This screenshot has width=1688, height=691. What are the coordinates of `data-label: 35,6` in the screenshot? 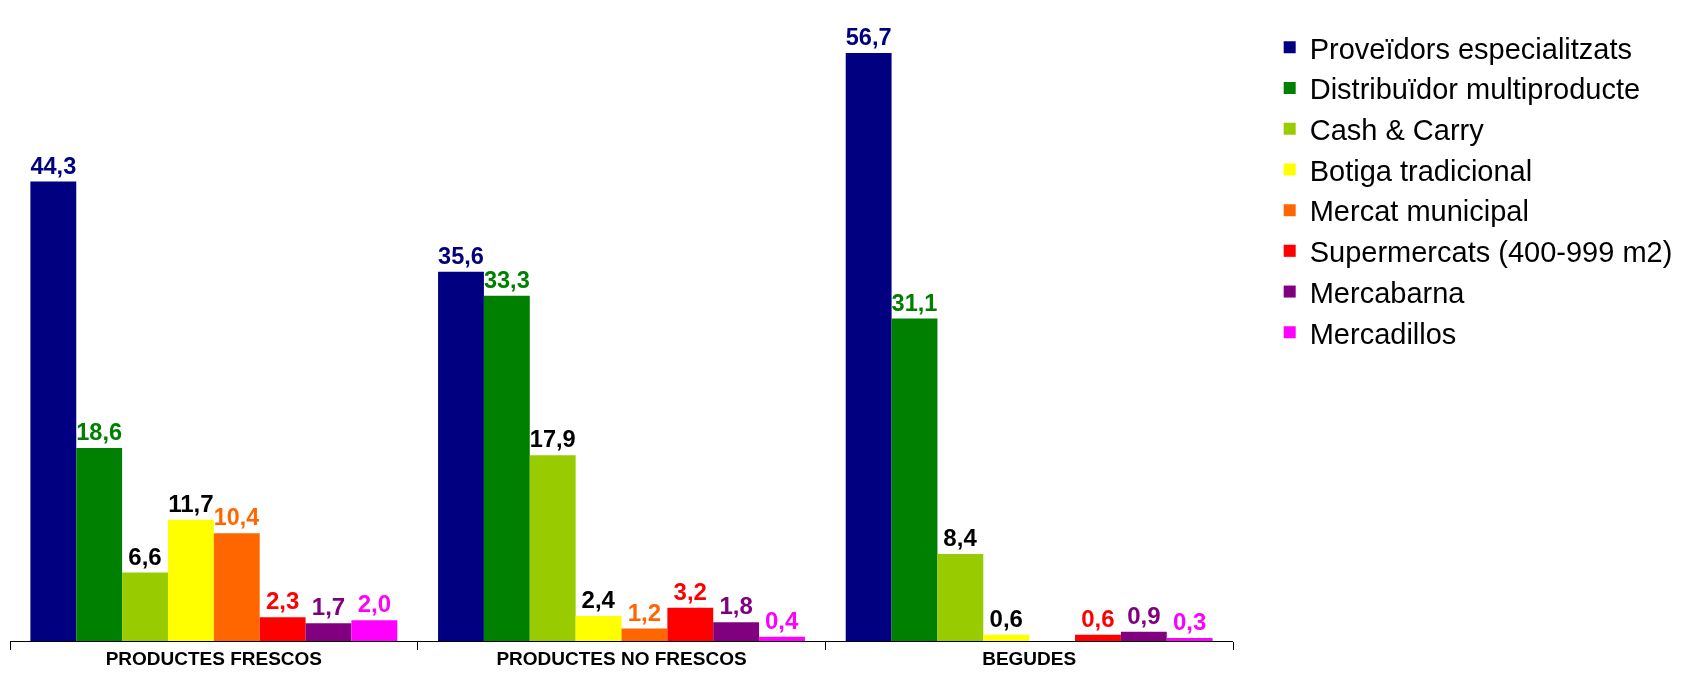 It's located at (461, 255).